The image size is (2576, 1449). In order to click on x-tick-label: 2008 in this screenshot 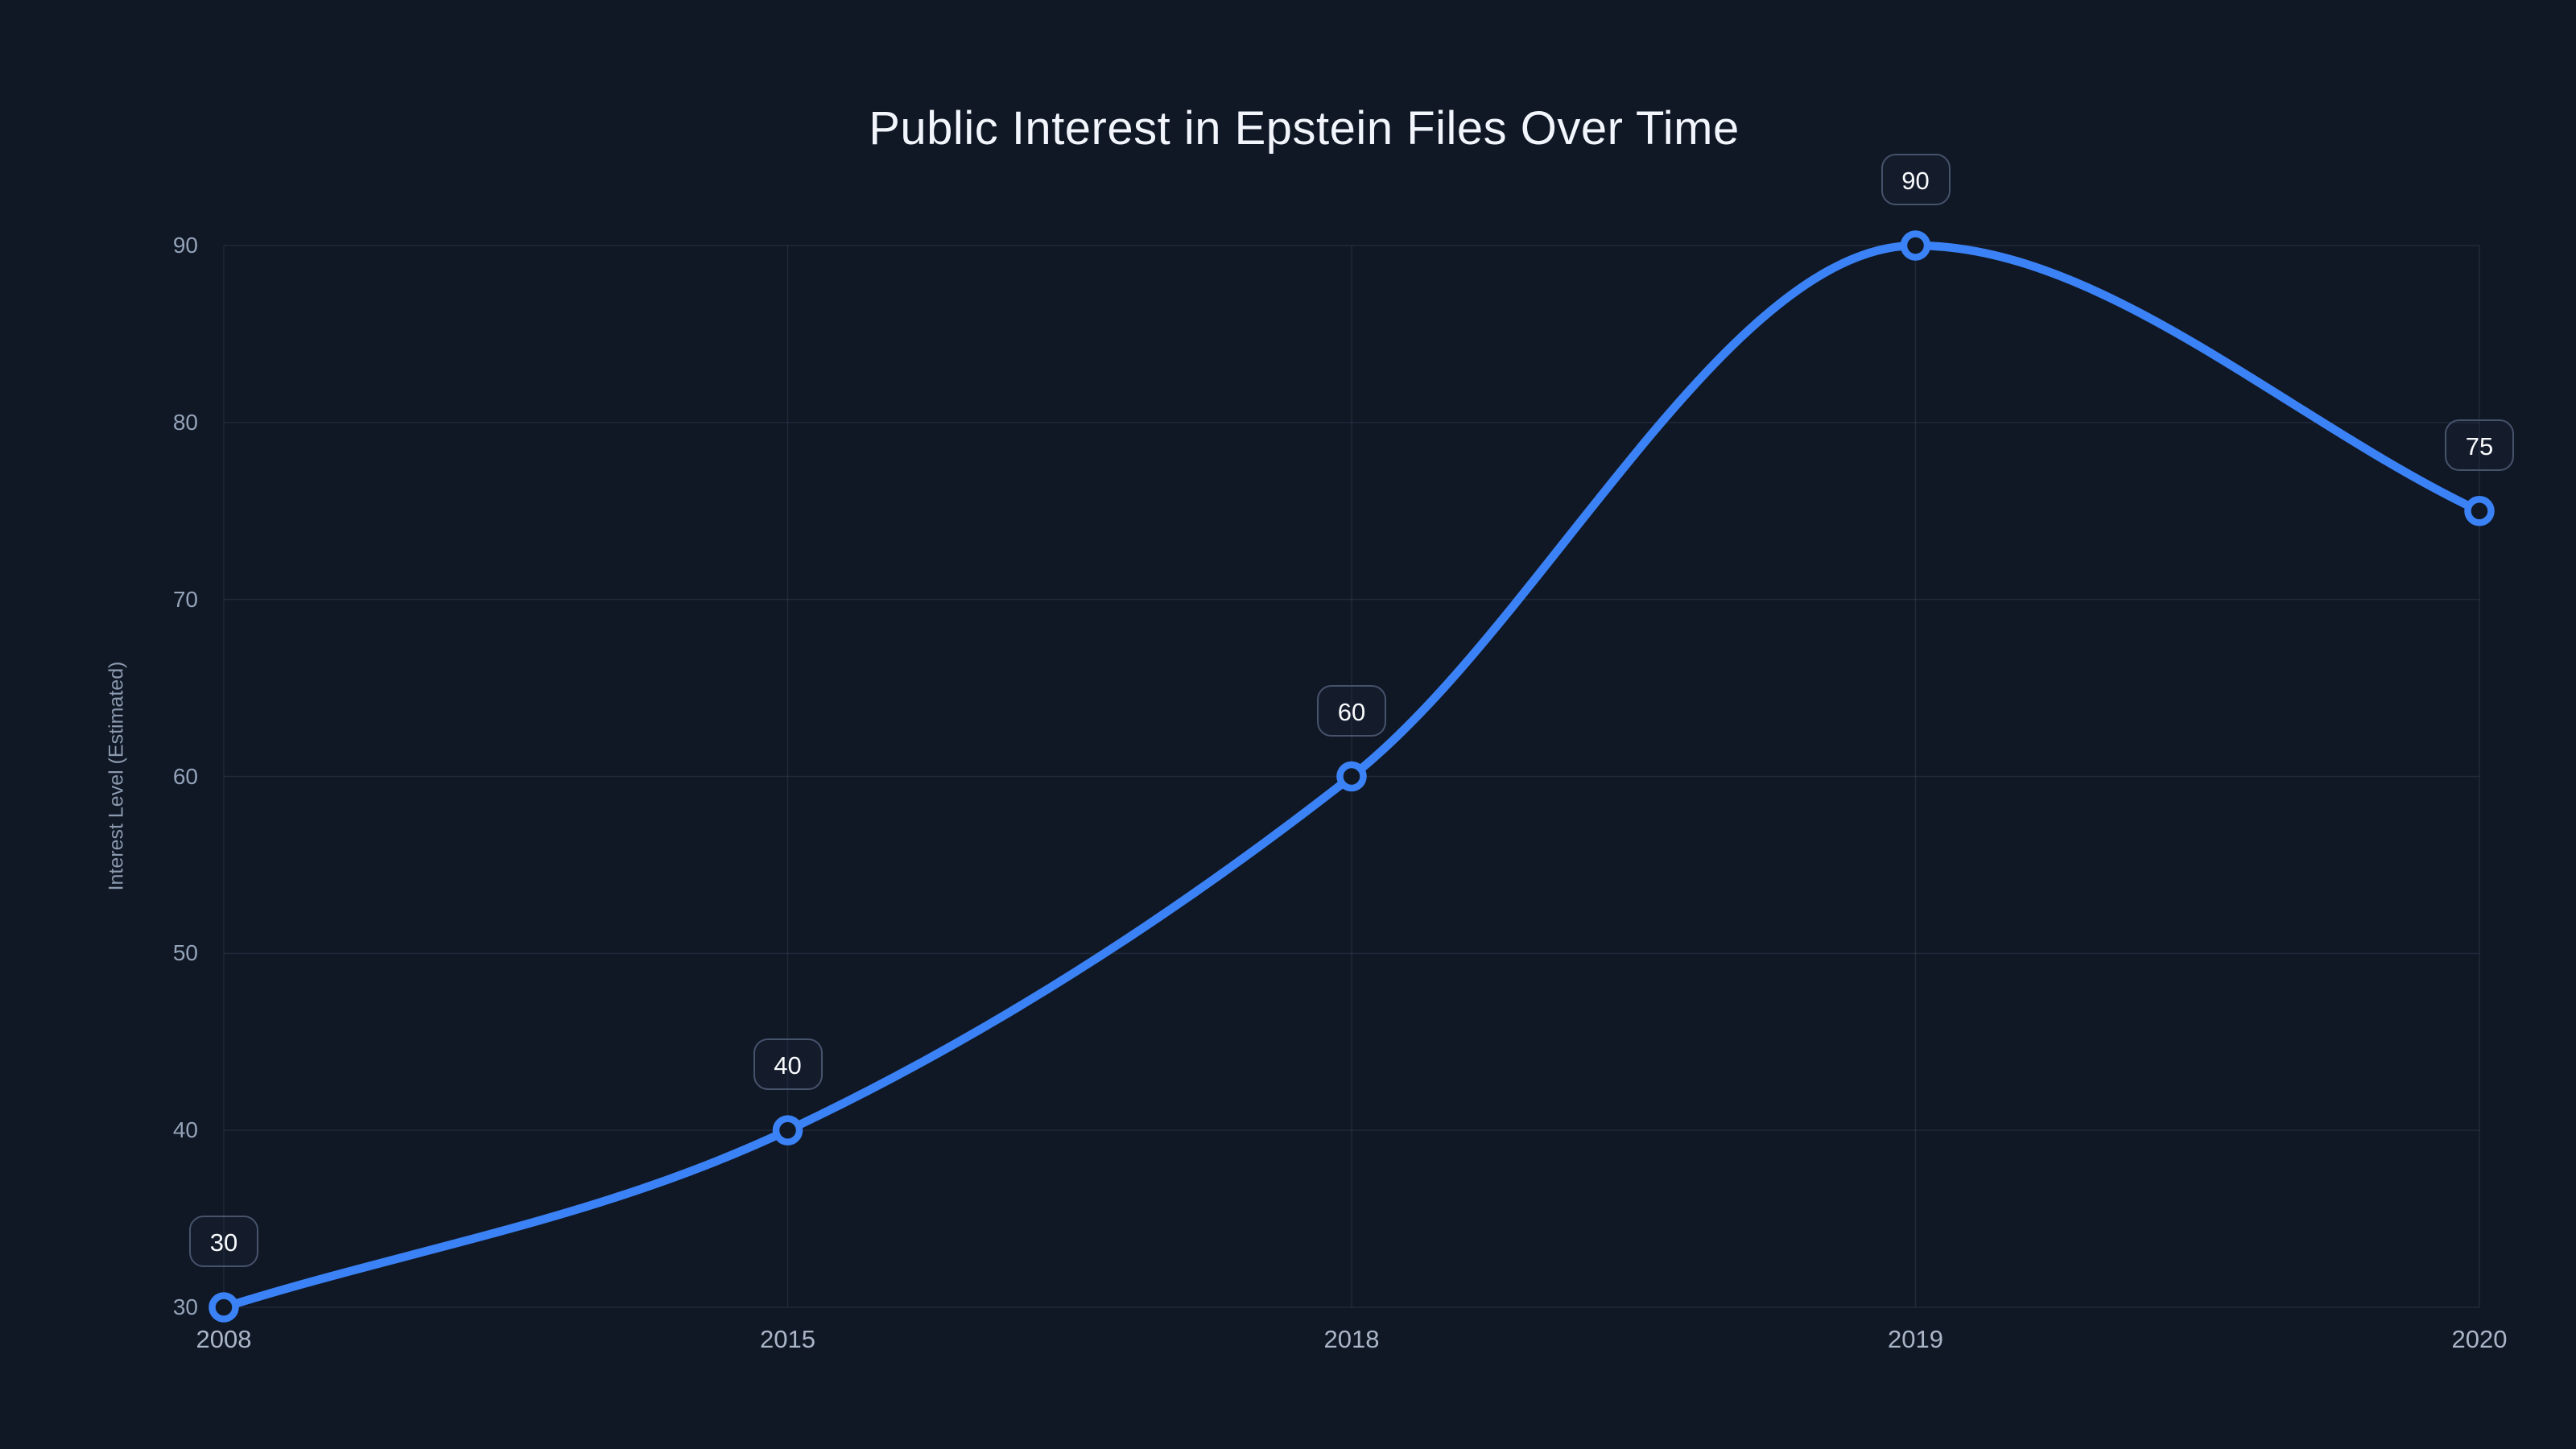, I will do `click(224, 1339)`.